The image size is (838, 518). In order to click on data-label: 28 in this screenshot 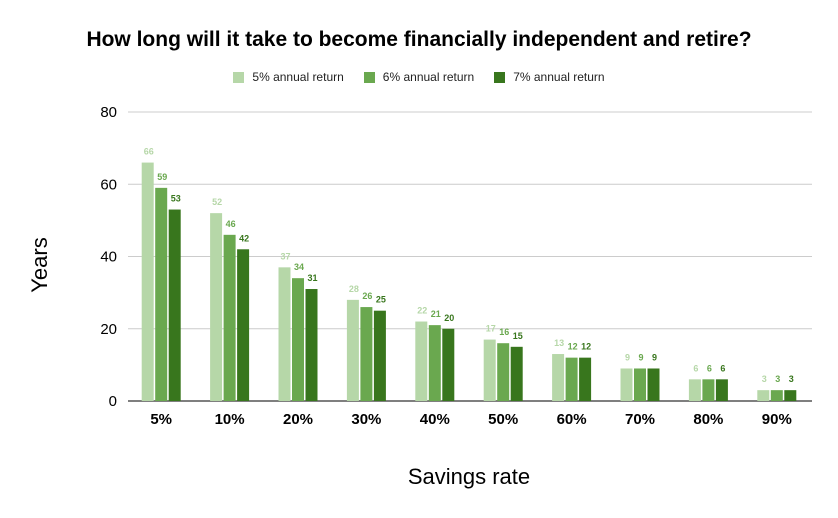, I will do `click(354, 289)`.